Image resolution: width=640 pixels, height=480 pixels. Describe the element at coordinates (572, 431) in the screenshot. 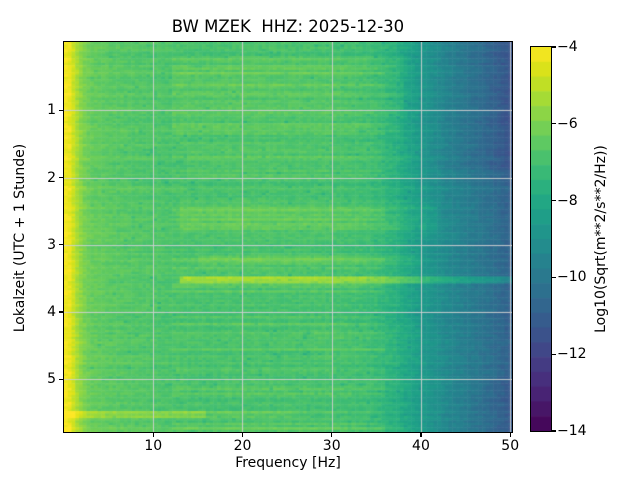

I see `colorbar-tick-label: −14` at that location.